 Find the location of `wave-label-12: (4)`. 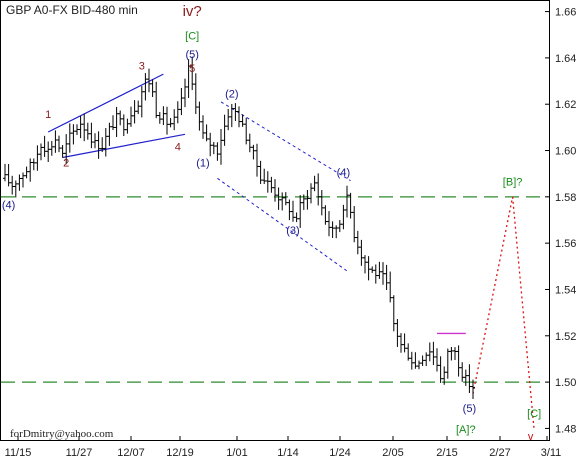

wave-label-12: (4) is located at coordinates (8, 205).